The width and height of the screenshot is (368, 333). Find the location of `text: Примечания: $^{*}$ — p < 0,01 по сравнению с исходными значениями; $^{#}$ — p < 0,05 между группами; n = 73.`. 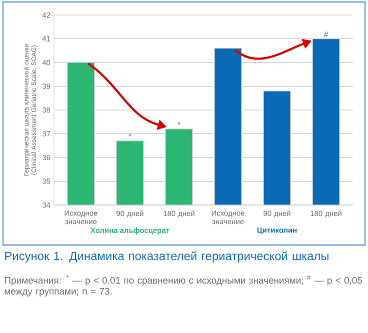

text: Примечания: $^{*}$ — p < 0,01 по сравнению с исходными значениями; $^{#}$ — p < 0,05 между группами; n = 73. is located at coordinates (183, 285).